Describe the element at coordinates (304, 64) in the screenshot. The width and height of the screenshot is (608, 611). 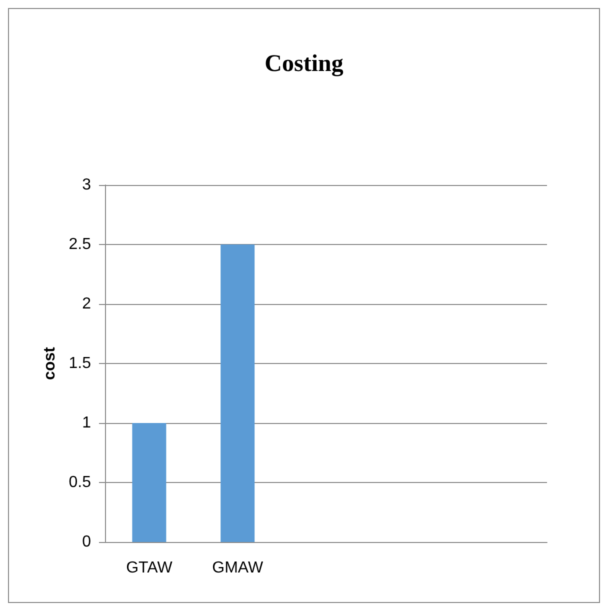
I see `chart-title: Costing` at that location.